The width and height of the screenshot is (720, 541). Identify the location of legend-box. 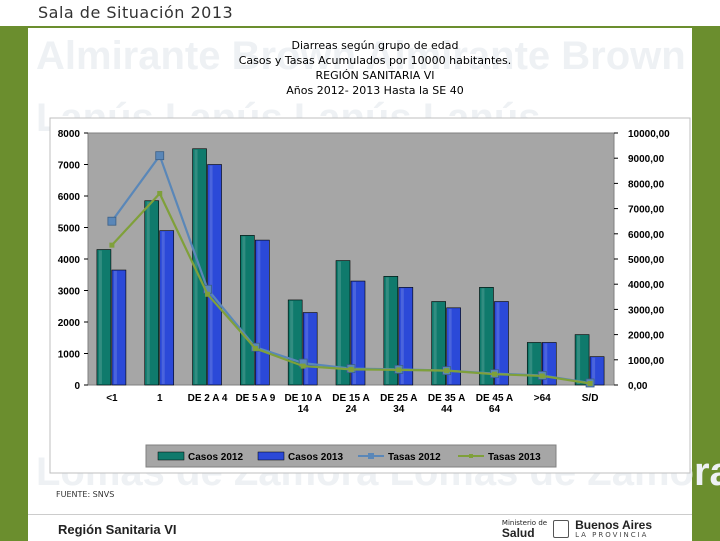
(351, 456).